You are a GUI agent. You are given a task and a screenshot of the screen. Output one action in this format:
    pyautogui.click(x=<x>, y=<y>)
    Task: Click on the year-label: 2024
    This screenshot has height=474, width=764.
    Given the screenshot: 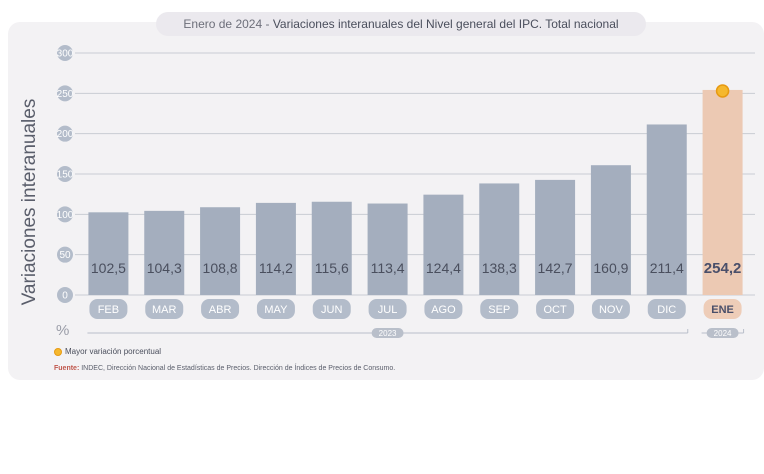 What is the action you would take?
    pyautogui.click(x=723, y=333)
    